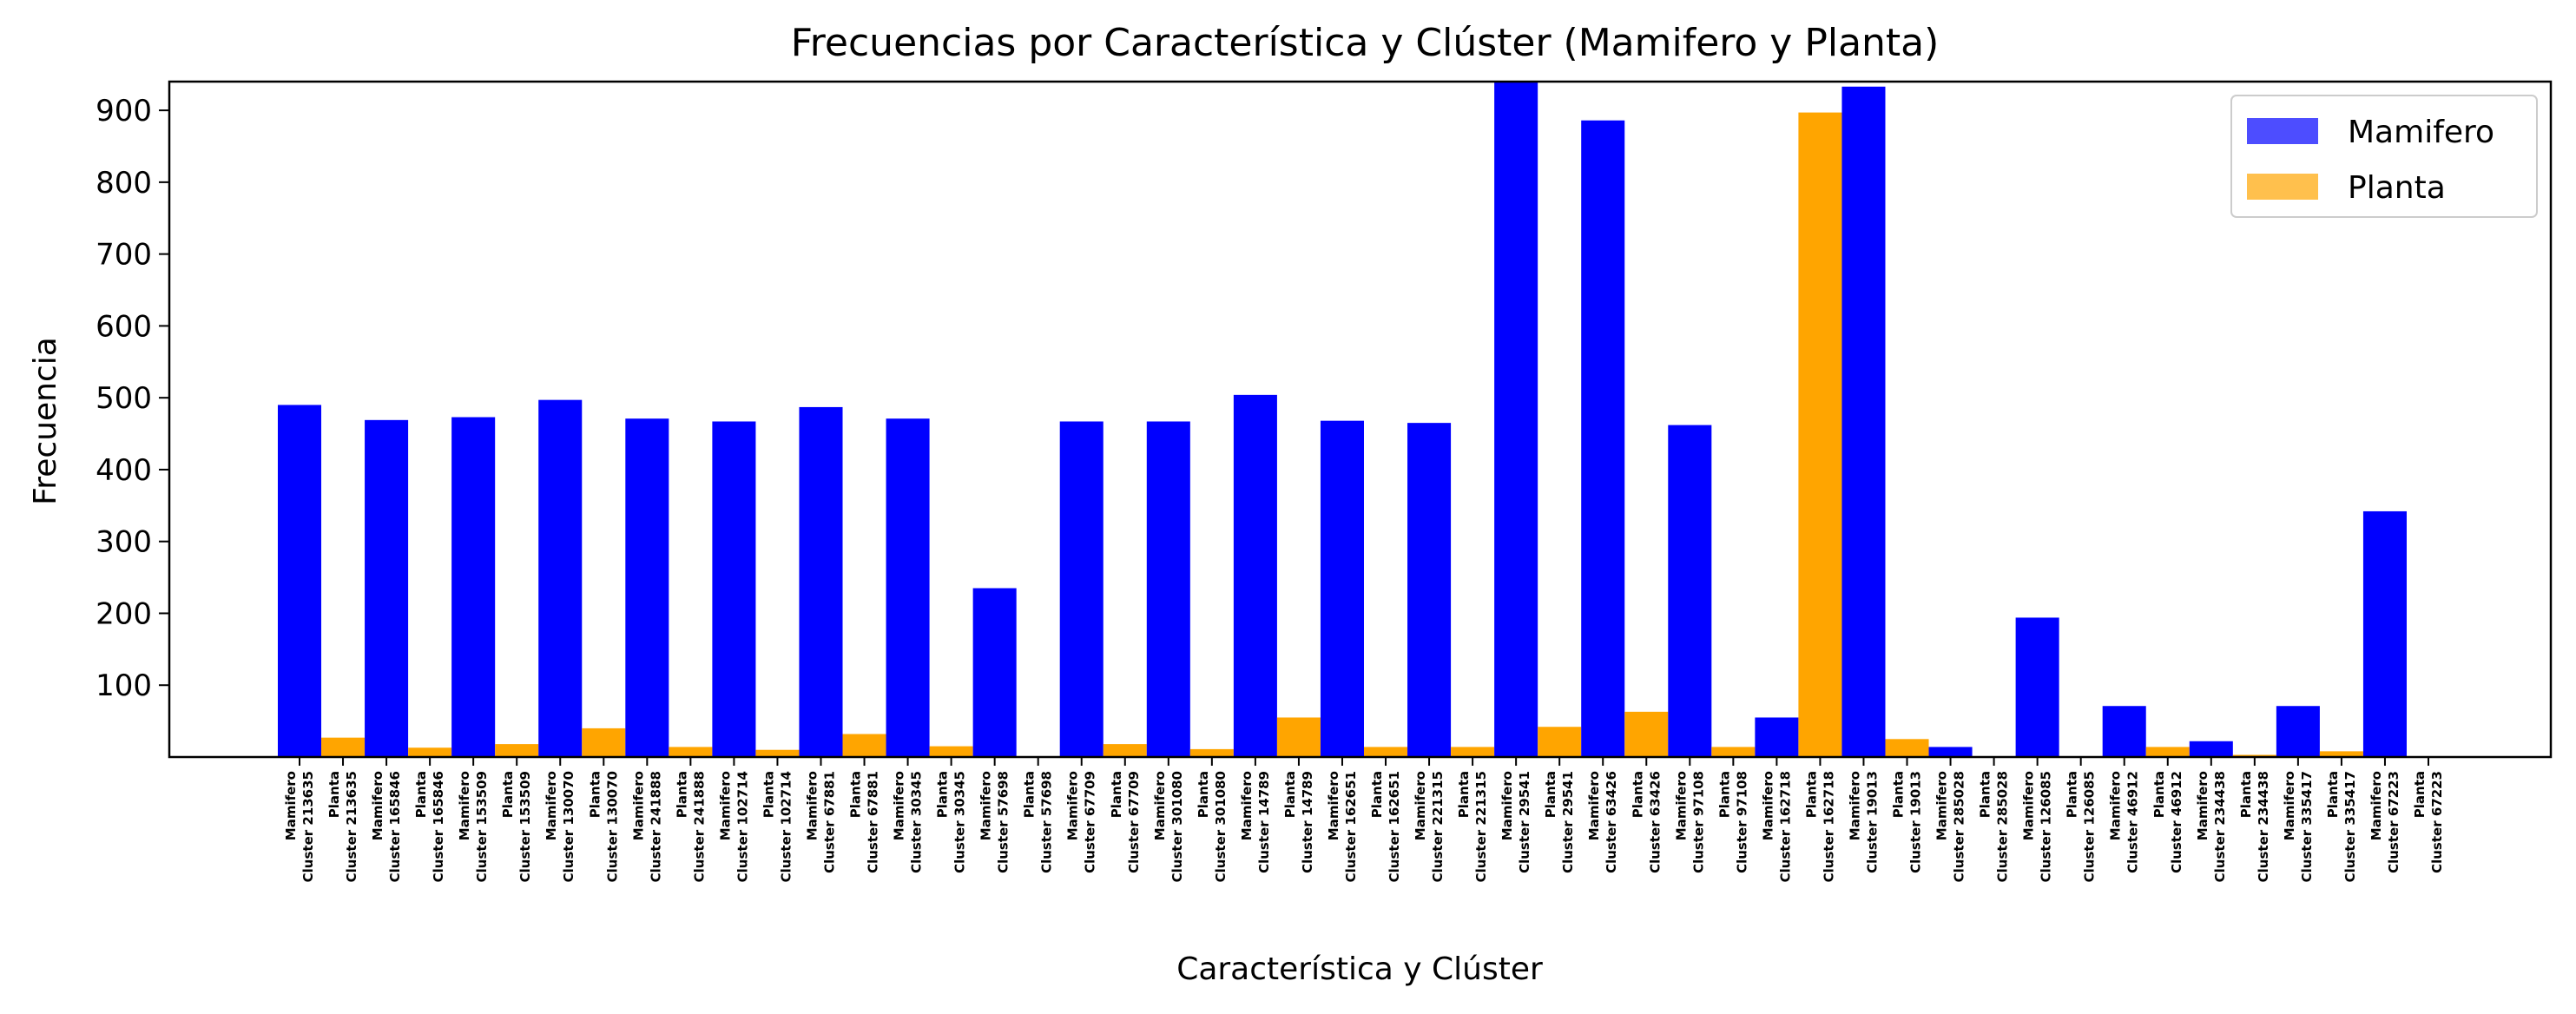 This screenshot has height=1014, width=2576. Describe the element at coordinates (516, 826) in the screenshot. I see `x-tick-label: Planta Cluster 153509` at that location.